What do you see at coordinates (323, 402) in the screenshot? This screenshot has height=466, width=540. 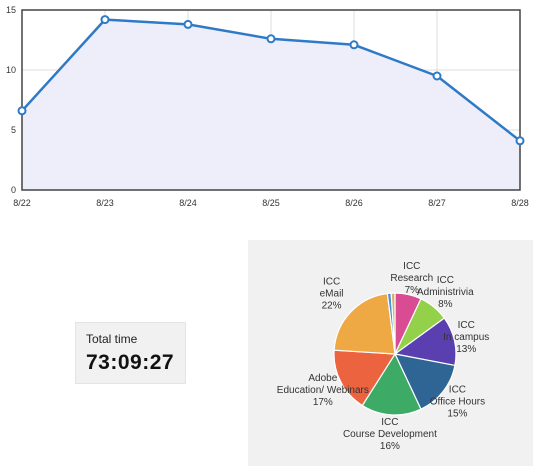 I see `pie-label-percent: 17%` at bounding box center [323, 402].